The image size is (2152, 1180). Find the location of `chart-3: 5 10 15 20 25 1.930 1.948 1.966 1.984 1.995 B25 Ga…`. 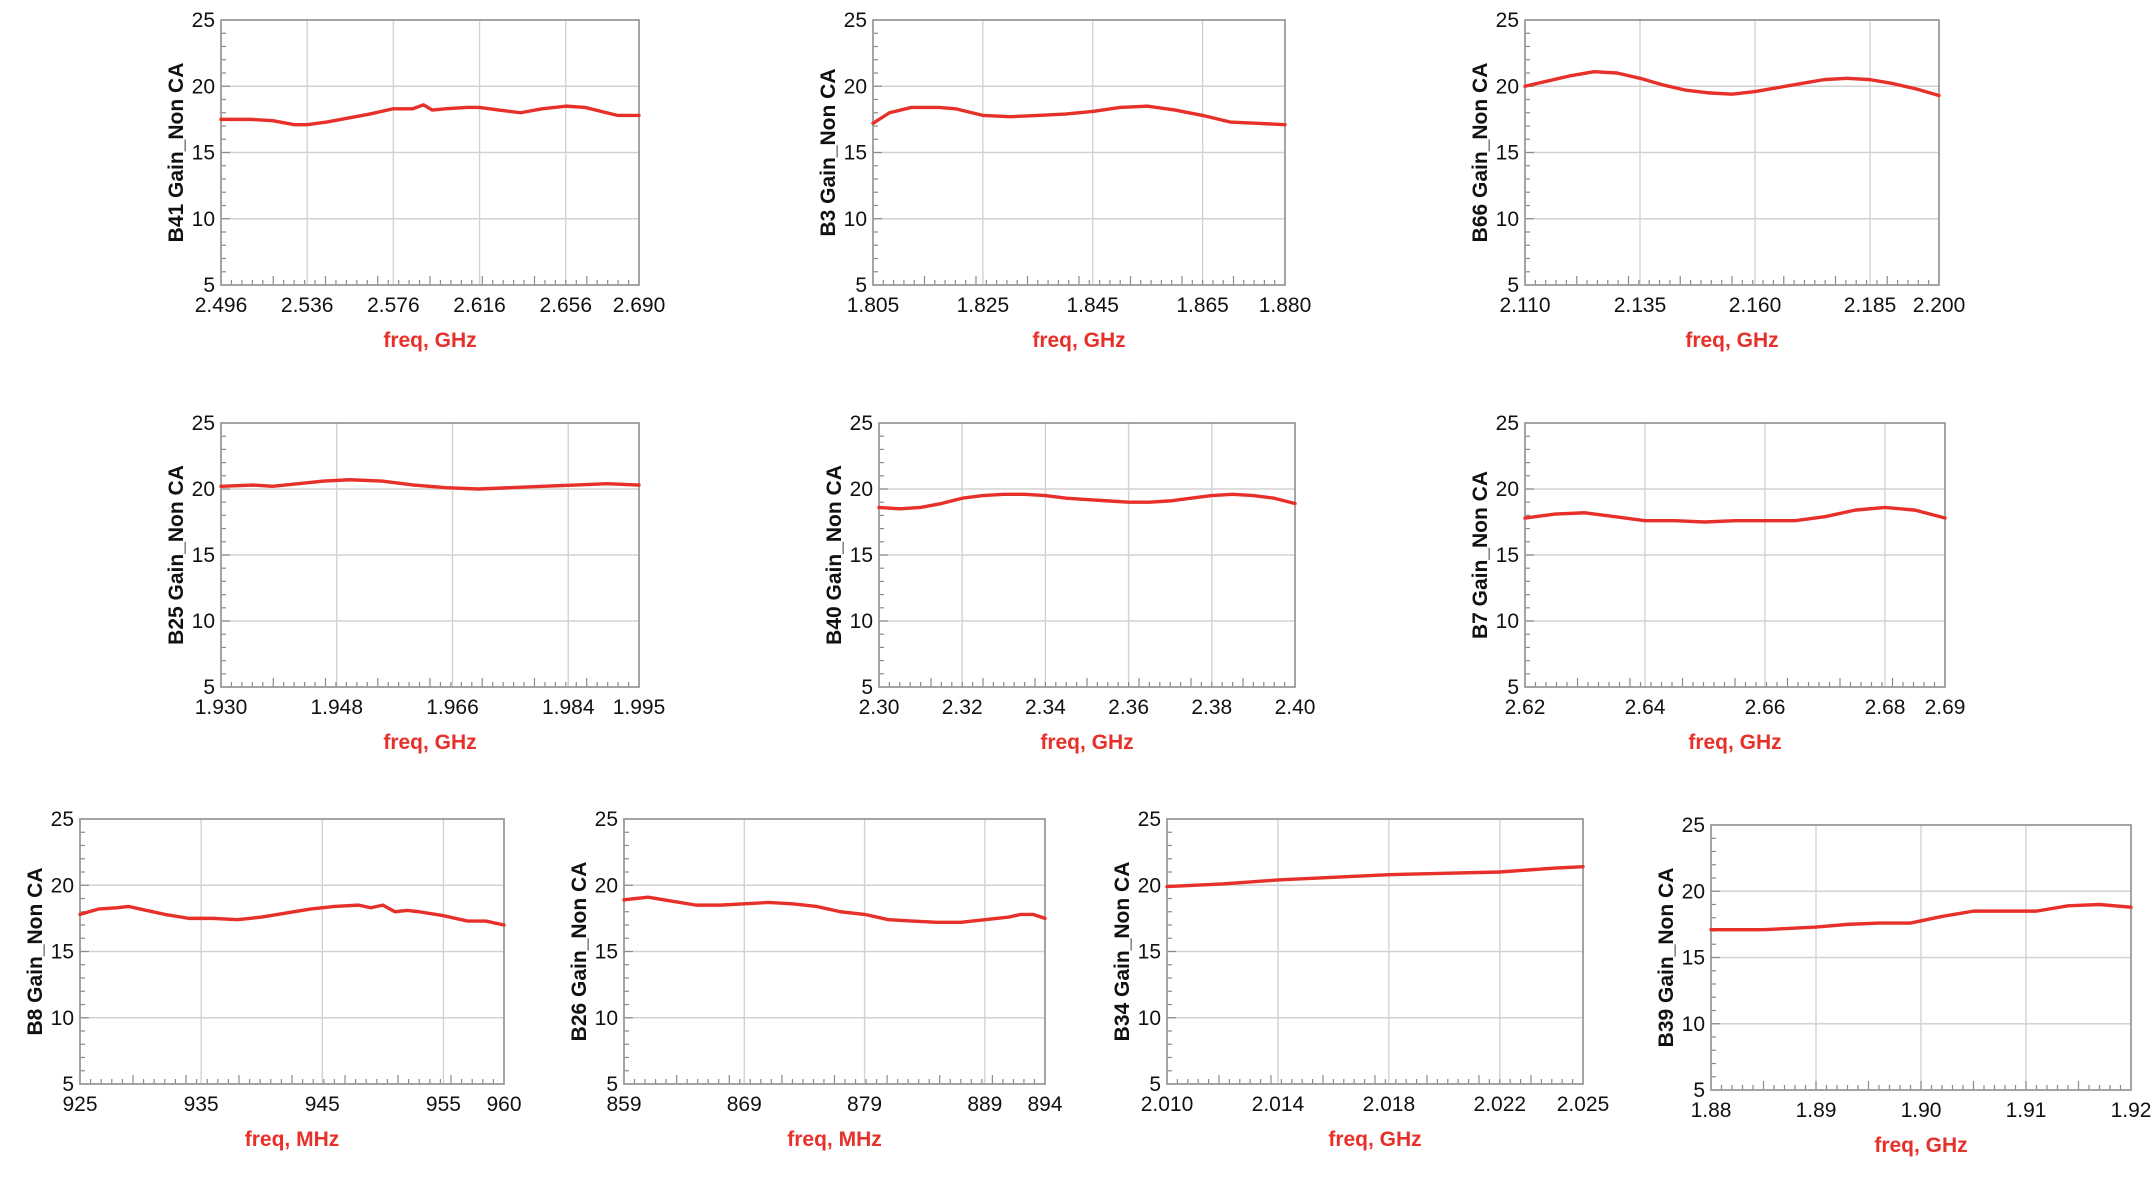

chart-3: 5 10 15 20 25 1.930 1.948 1.966 1.984 1.995 B25 Ga… is located at coordinates (410, 594).